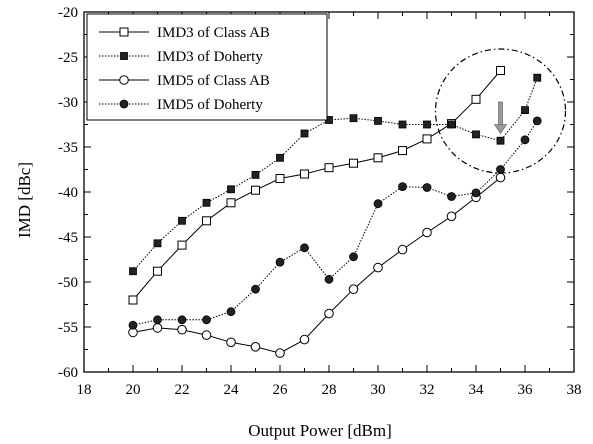 Image resolution: width=593 pixels, height=444 pixels. Describe the element at coordinates (182, 390) in the screenshot. I see `x-tick-label: 22` at that location.